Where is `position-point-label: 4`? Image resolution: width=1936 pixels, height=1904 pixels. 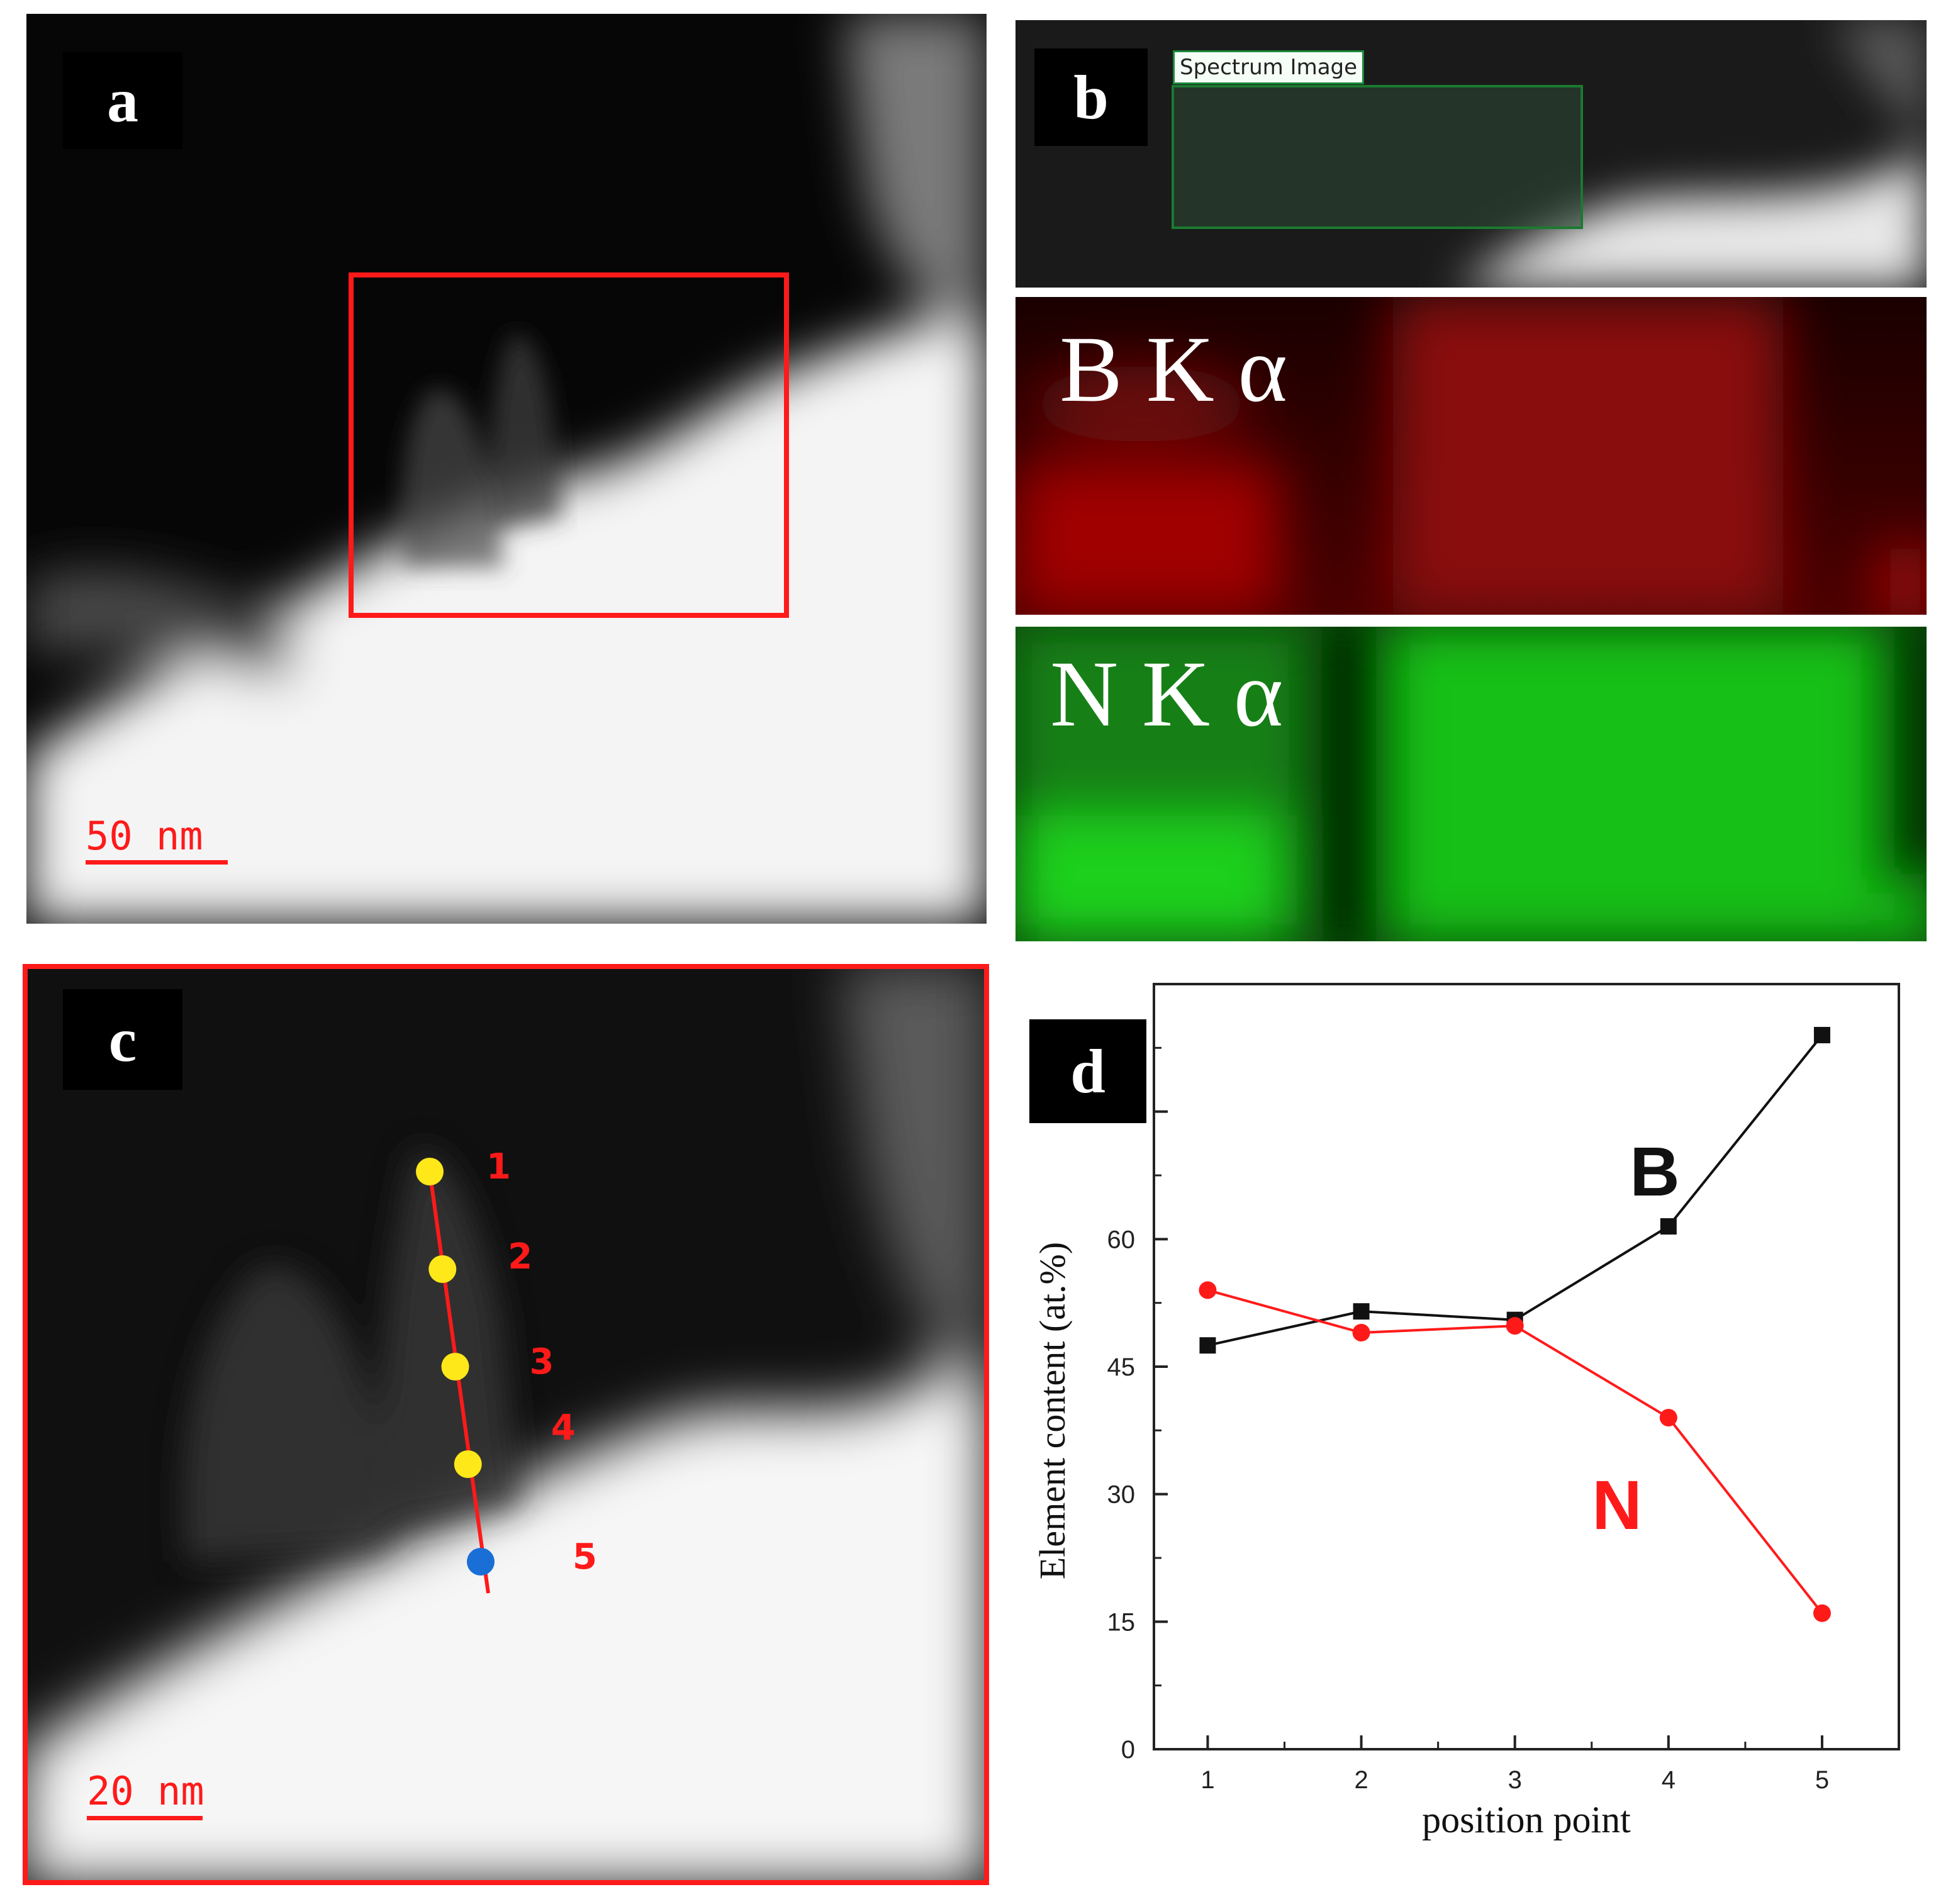 position-point-label: 4 is located at coordinates (564, 1428).